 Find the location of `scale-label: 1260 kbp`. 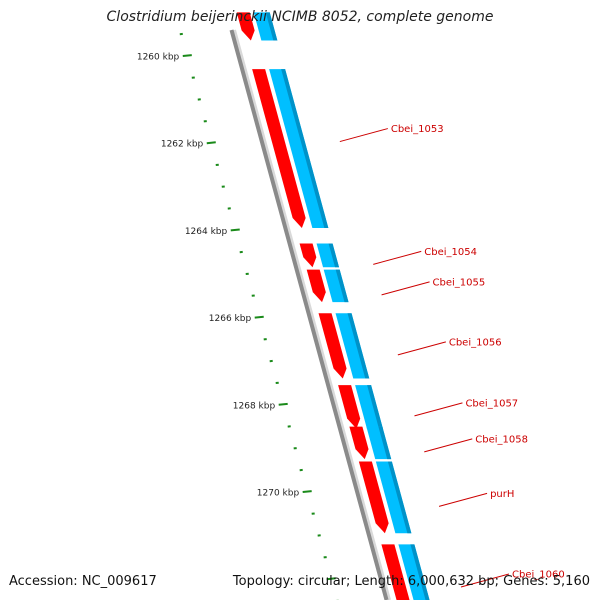

scale-label: 1260 kbp is located at coordinates (158, 58).